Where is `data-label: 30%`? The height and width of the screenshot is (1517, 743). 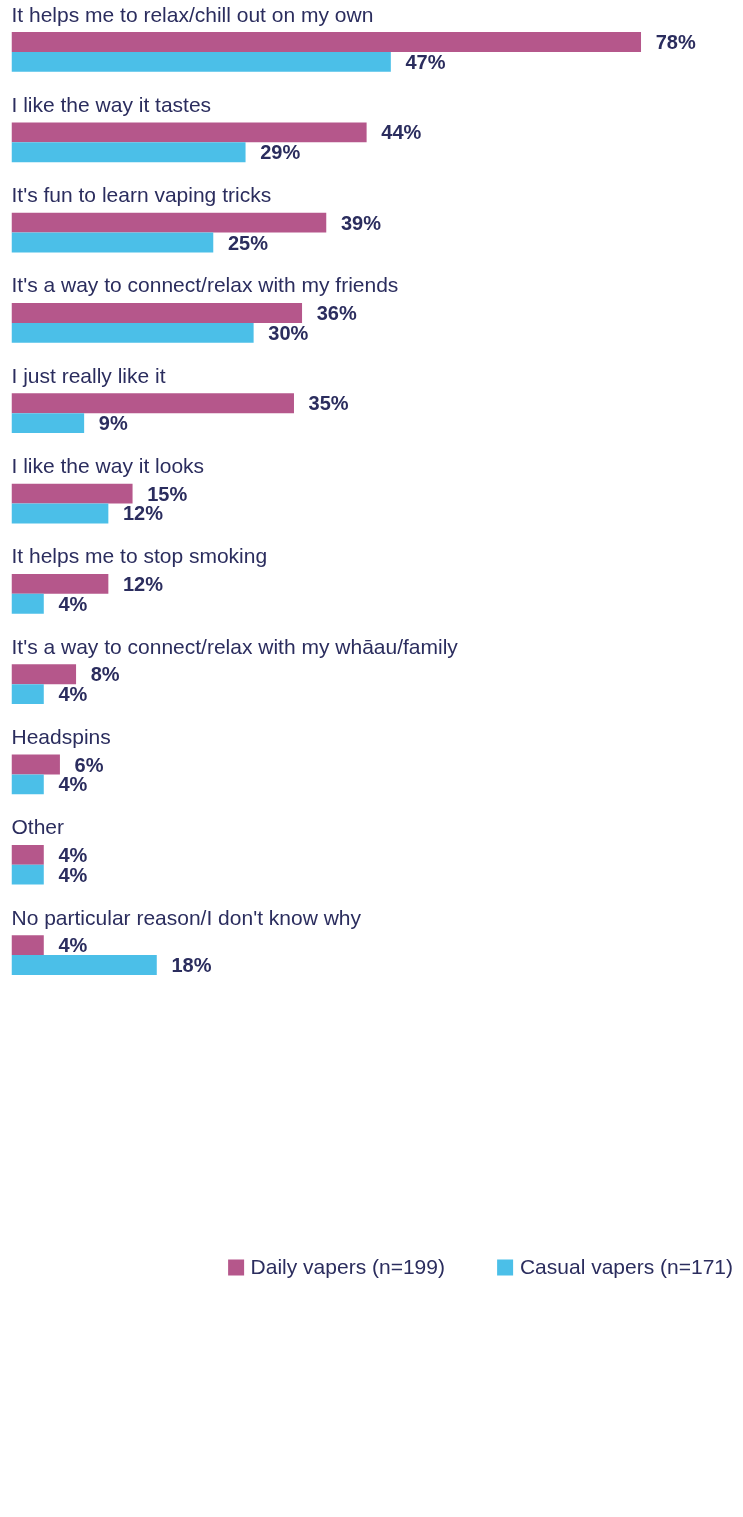
data-label: 30% is located at coordinates (288, 332).